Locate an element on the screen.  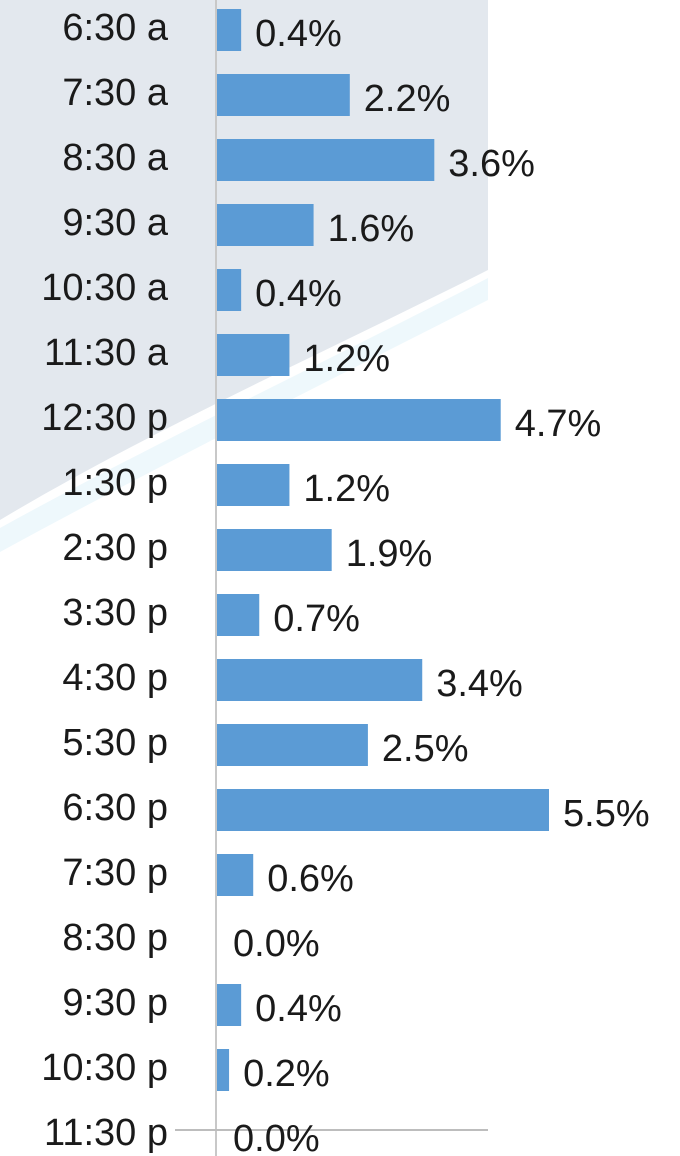
category-label: 6:30 a is located at coordinates (115, 28).